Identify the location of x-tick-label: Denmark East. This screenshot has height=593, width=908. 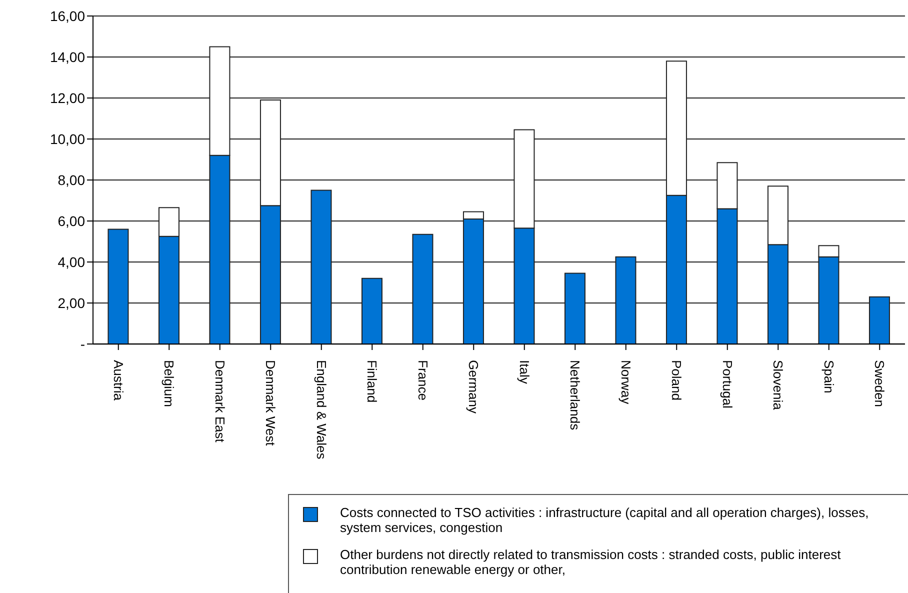
(220, 401).